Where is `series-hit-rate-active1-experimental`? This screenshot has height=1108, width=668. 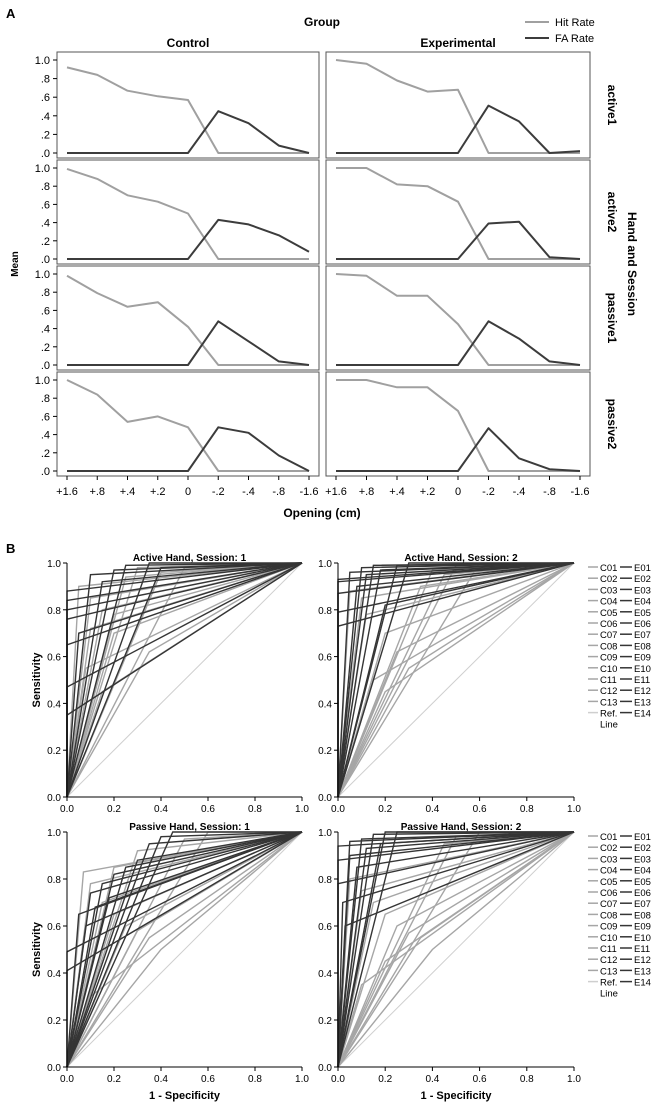 series-hit-rate-active1-experimental is located at coordinates (457, 106).